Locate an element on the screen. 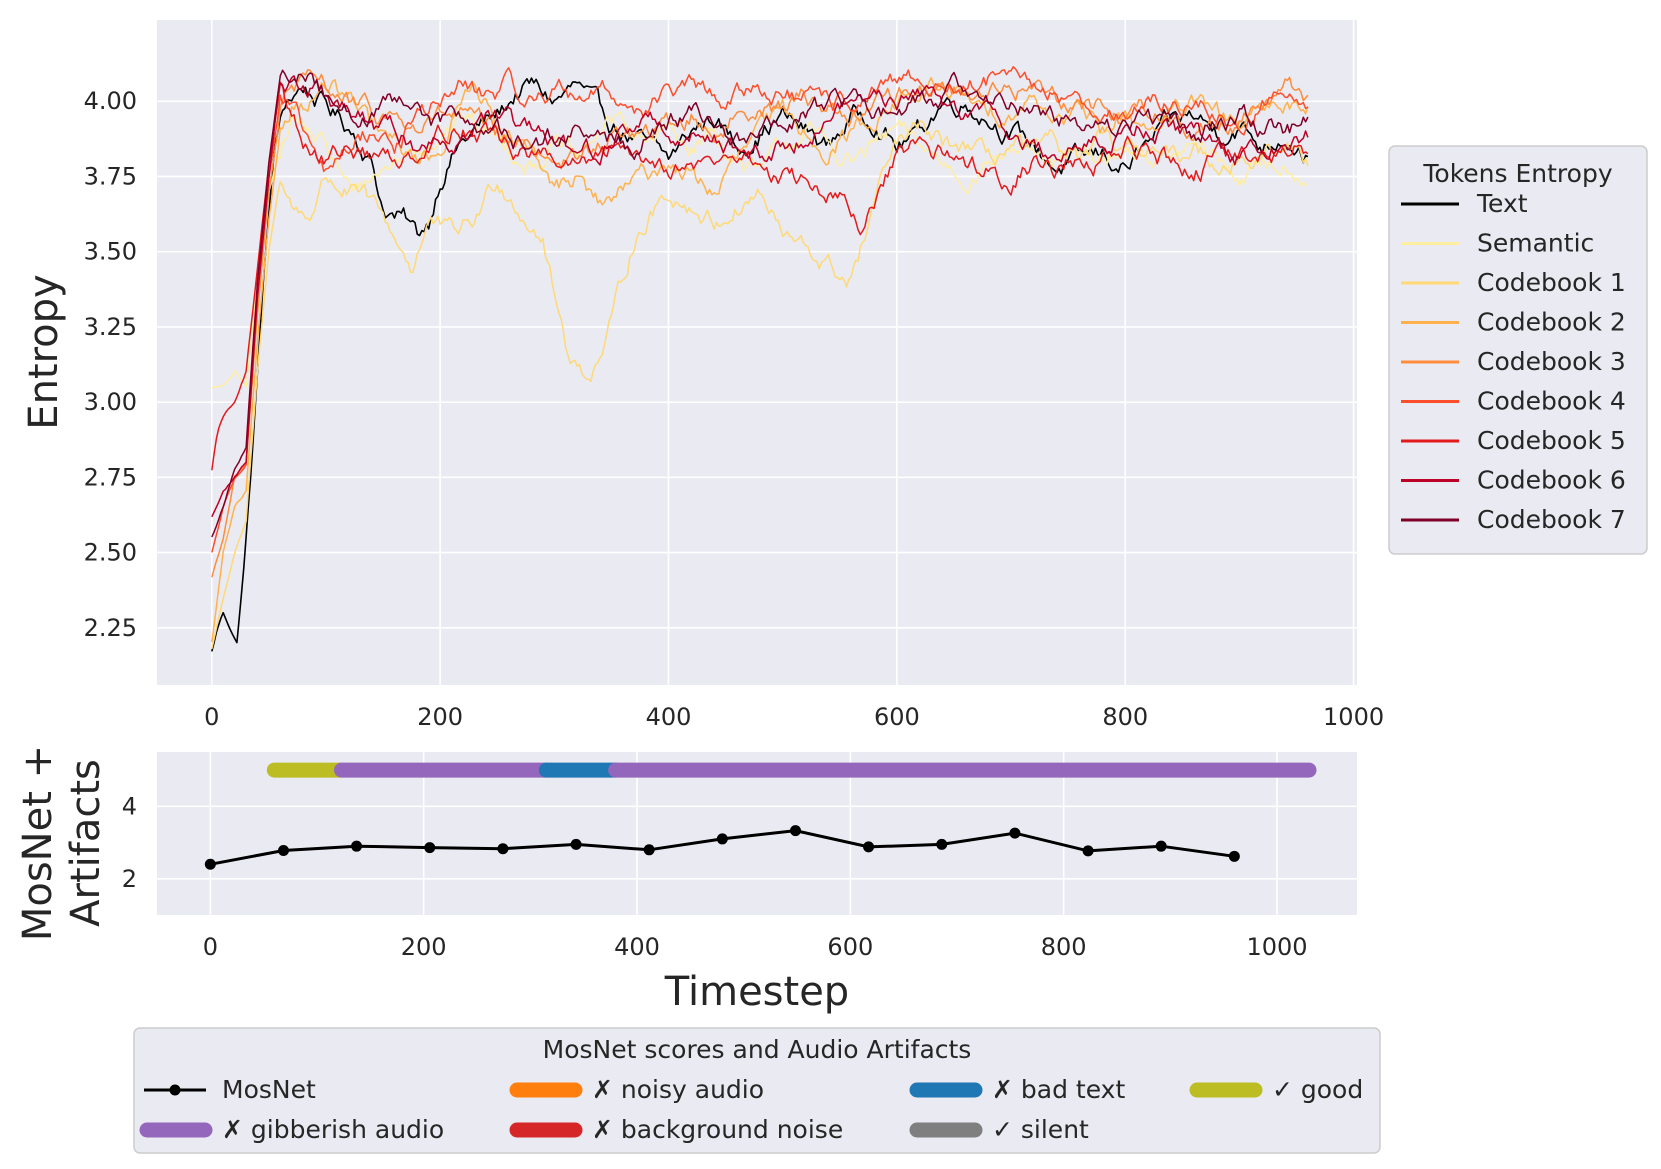  legend-label-silent: ✓ silent is located at coordinates (1040, 1129).